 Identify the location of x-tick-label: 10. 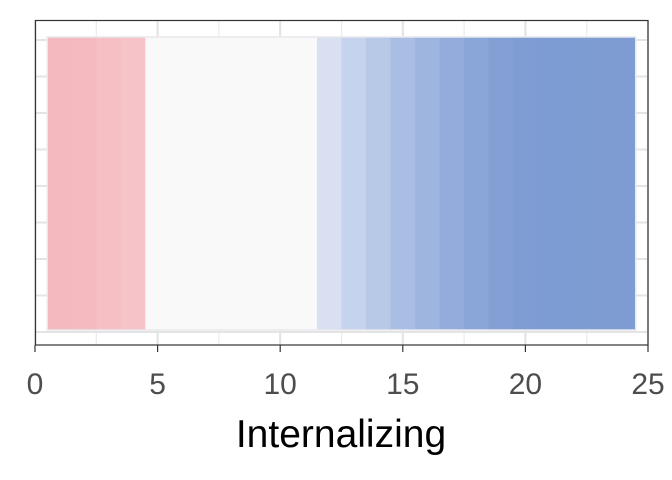
(280, 384).